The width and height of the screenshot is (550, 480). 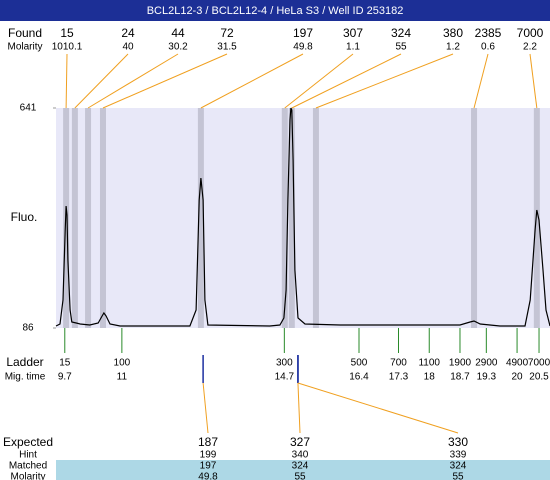 I want to click on ladder-size: 1900, so click(x=460, y=363).